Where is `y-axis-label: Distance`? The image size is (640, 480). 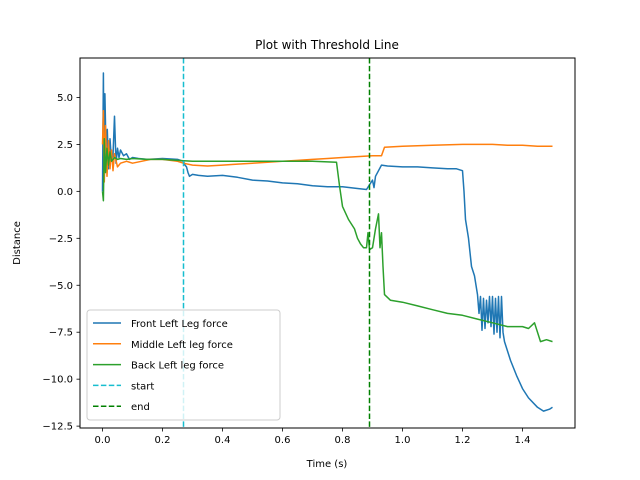 y-axis-label: Distance is located at coordinates (17, 243).